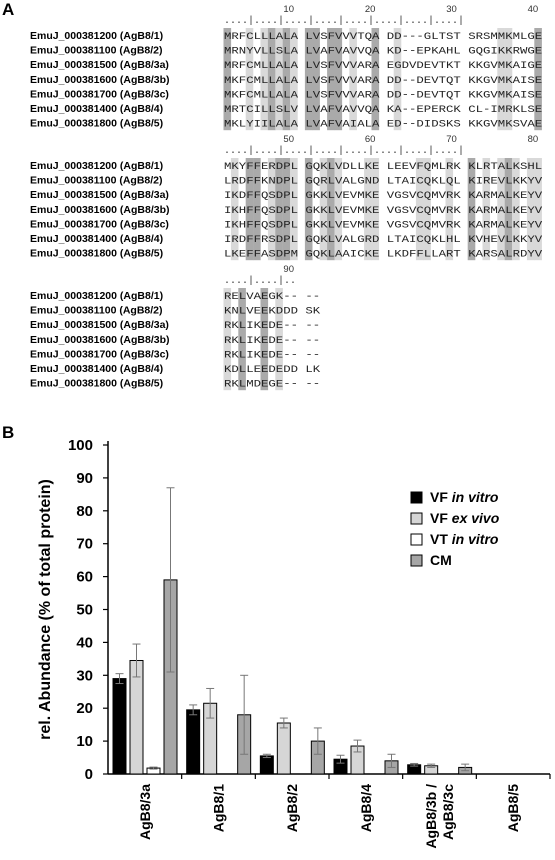 The image size is (555, 860). Describe the element at coordinates (288, 9) in the screenshot. I see `ruler-number: 10` at that location.